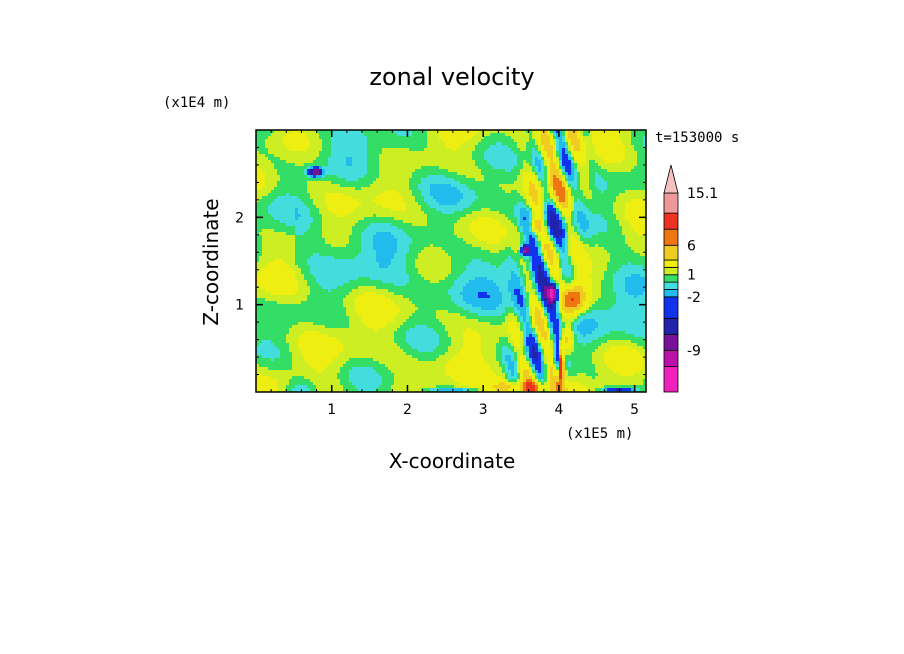 Image resolution: width=904 pixels, height=654 pixels. What do you see at coordinates (697, 138) in the screenshot?
I see `time-label: t=153000 s` at bounding box center [697, 138].